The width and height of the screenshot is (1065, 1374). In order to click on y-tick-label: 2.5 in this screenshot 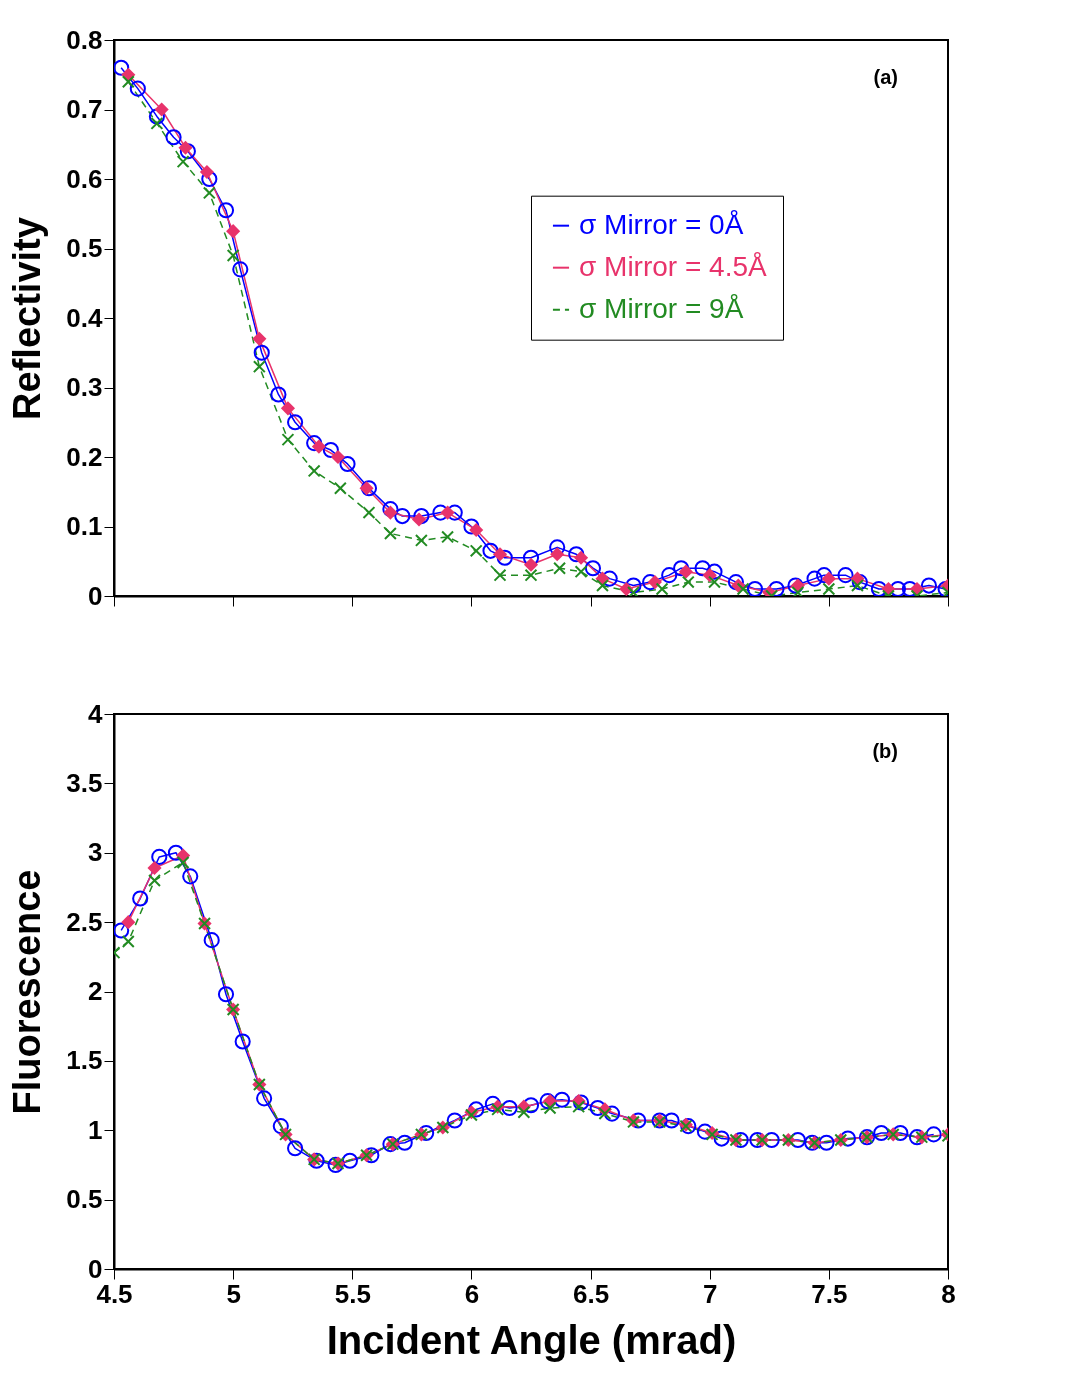, I will do `click(84, 921)`.